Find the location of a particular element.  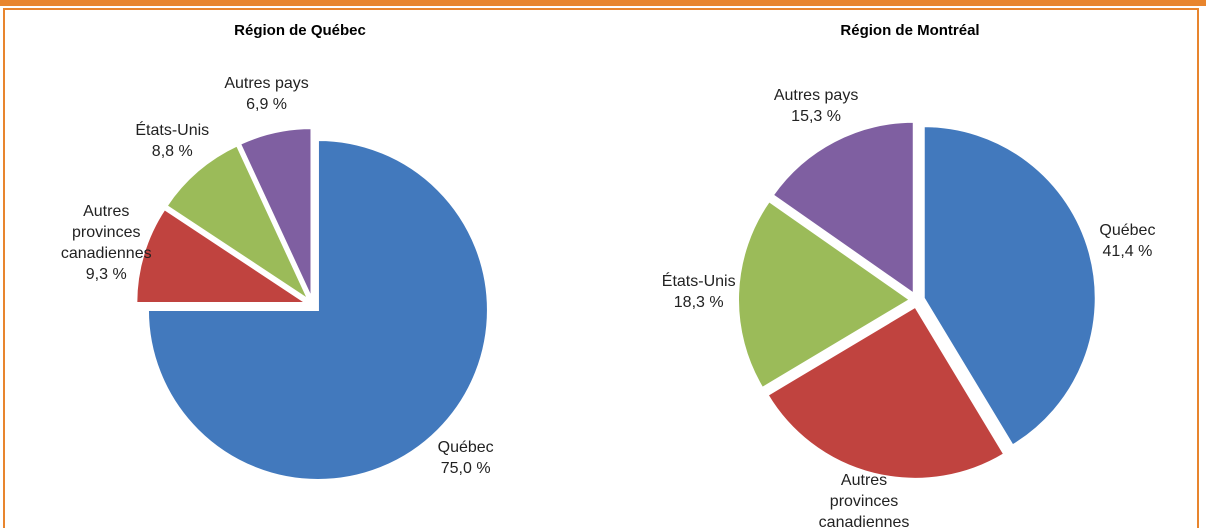

slice-label: États-Unis 18,3 % is located at coordinates (699, 292).